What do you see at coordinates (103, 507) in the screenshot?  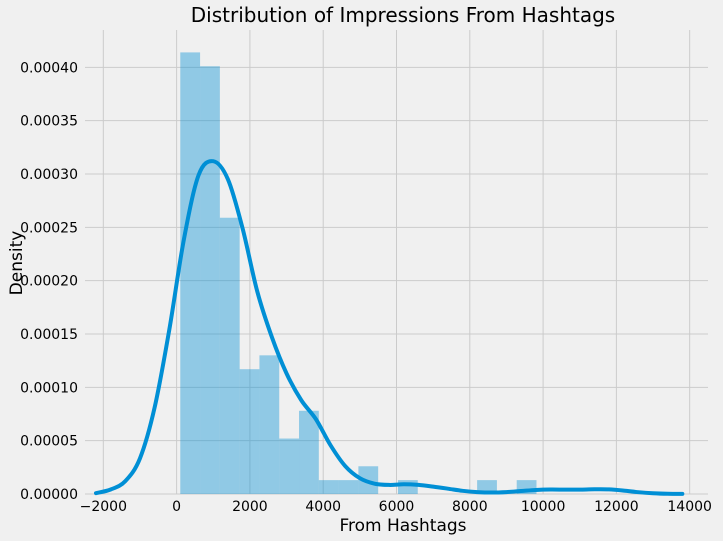 I see `x-tick-label: −2000` at bounding box center [103, 507].